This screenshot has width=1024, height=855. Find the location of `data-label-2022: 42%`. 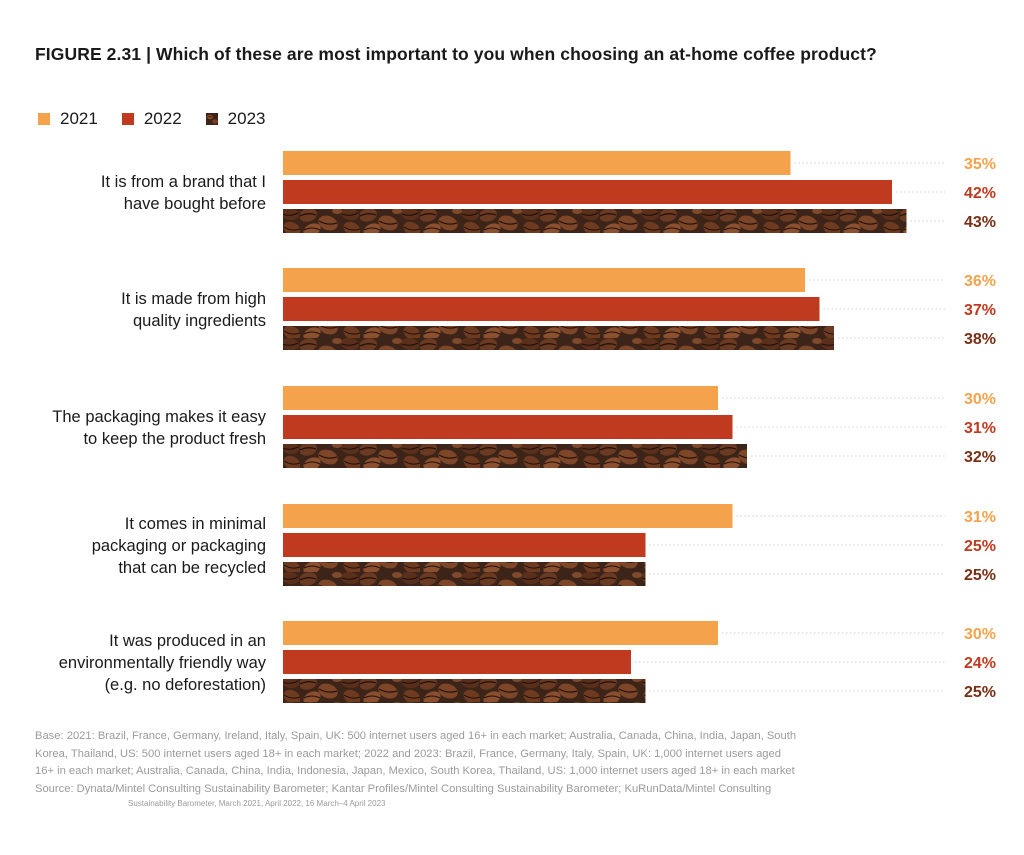

data-label-2022: 42% is located at coordinates (980, 193).